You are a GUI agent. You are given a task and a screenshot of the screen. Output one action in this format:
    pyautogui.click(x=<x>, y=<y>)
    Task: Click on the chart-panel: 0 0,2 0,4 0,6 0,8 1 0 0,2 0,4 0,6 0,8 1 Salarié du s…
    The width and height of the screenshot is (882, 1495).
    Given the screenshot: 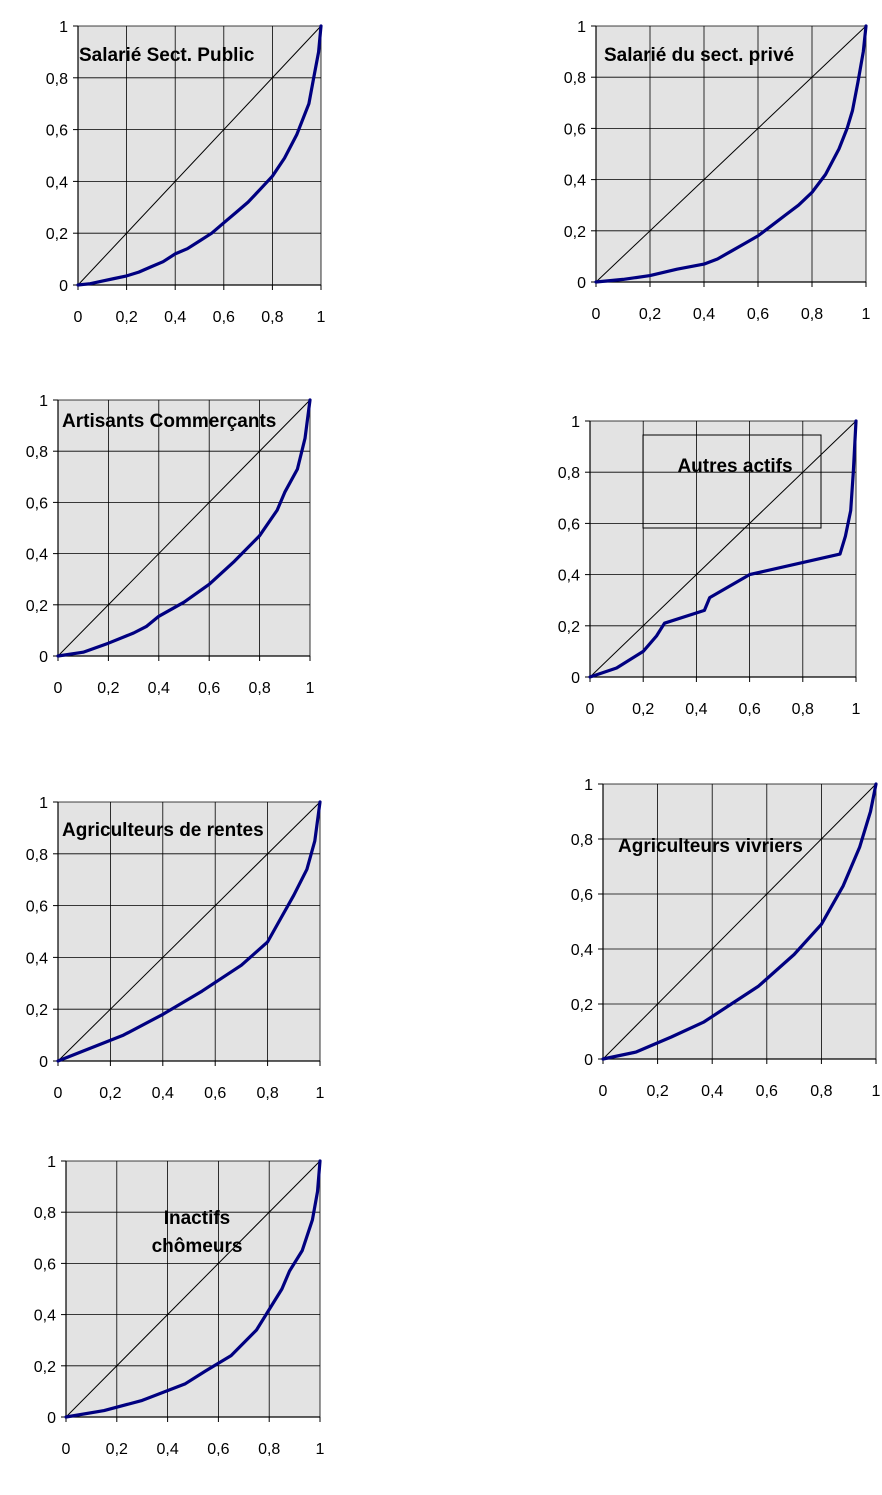 What is the action you would take?
    pyautogui.click(x=717, y=171)
    